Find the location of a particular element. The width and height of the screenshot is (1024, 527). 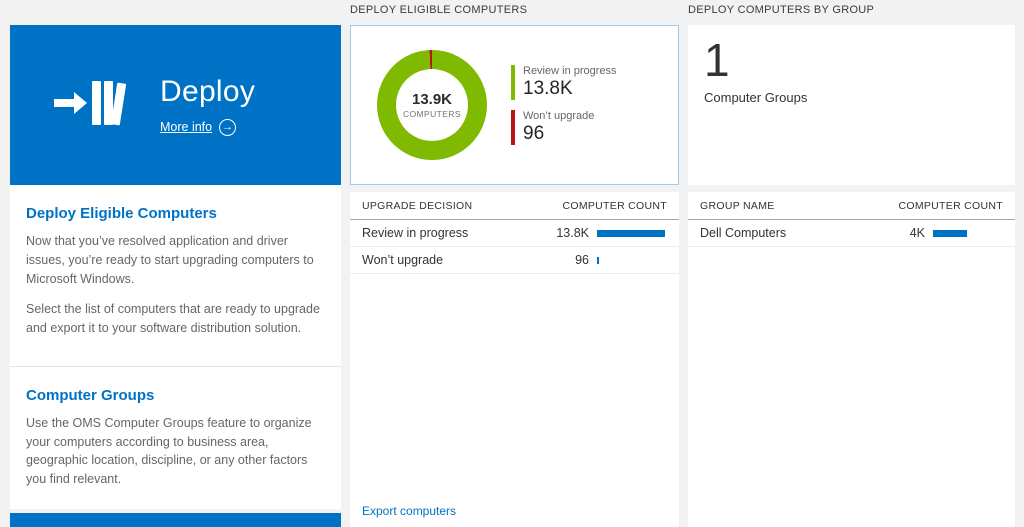

footer-accent-bar is located at coordinates (175, 520).